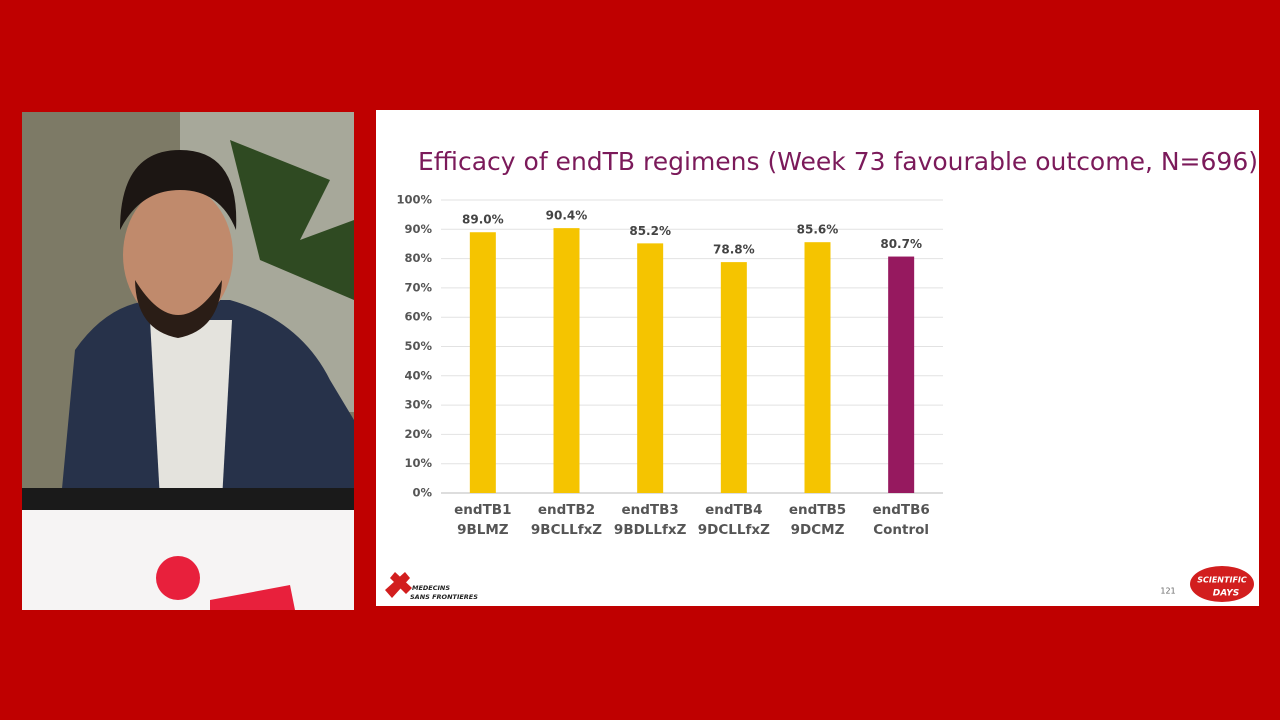 This screenshot has width=1280, height=720. What do you see at coordinates (191, 410) in the screenshot?
I see `shirt` at bounding box center [191, 410].